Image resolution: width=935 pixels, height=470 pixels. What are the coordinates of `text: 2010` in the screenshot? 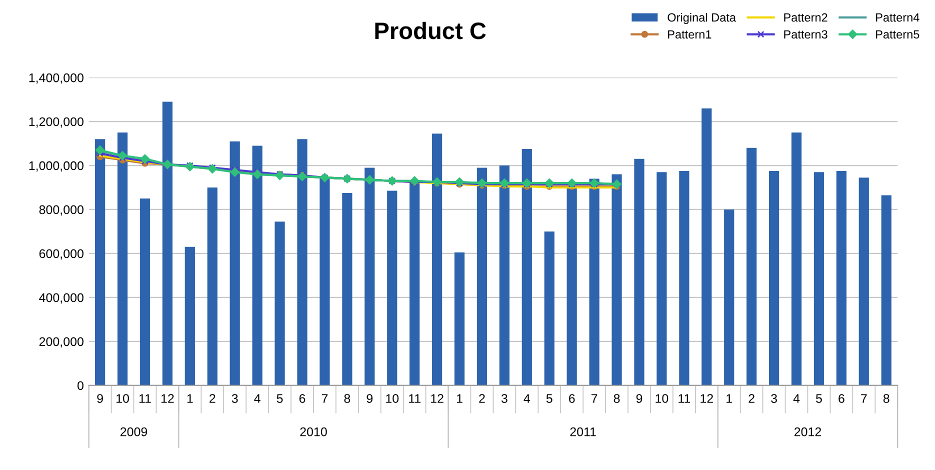 It's located at (313, 431).